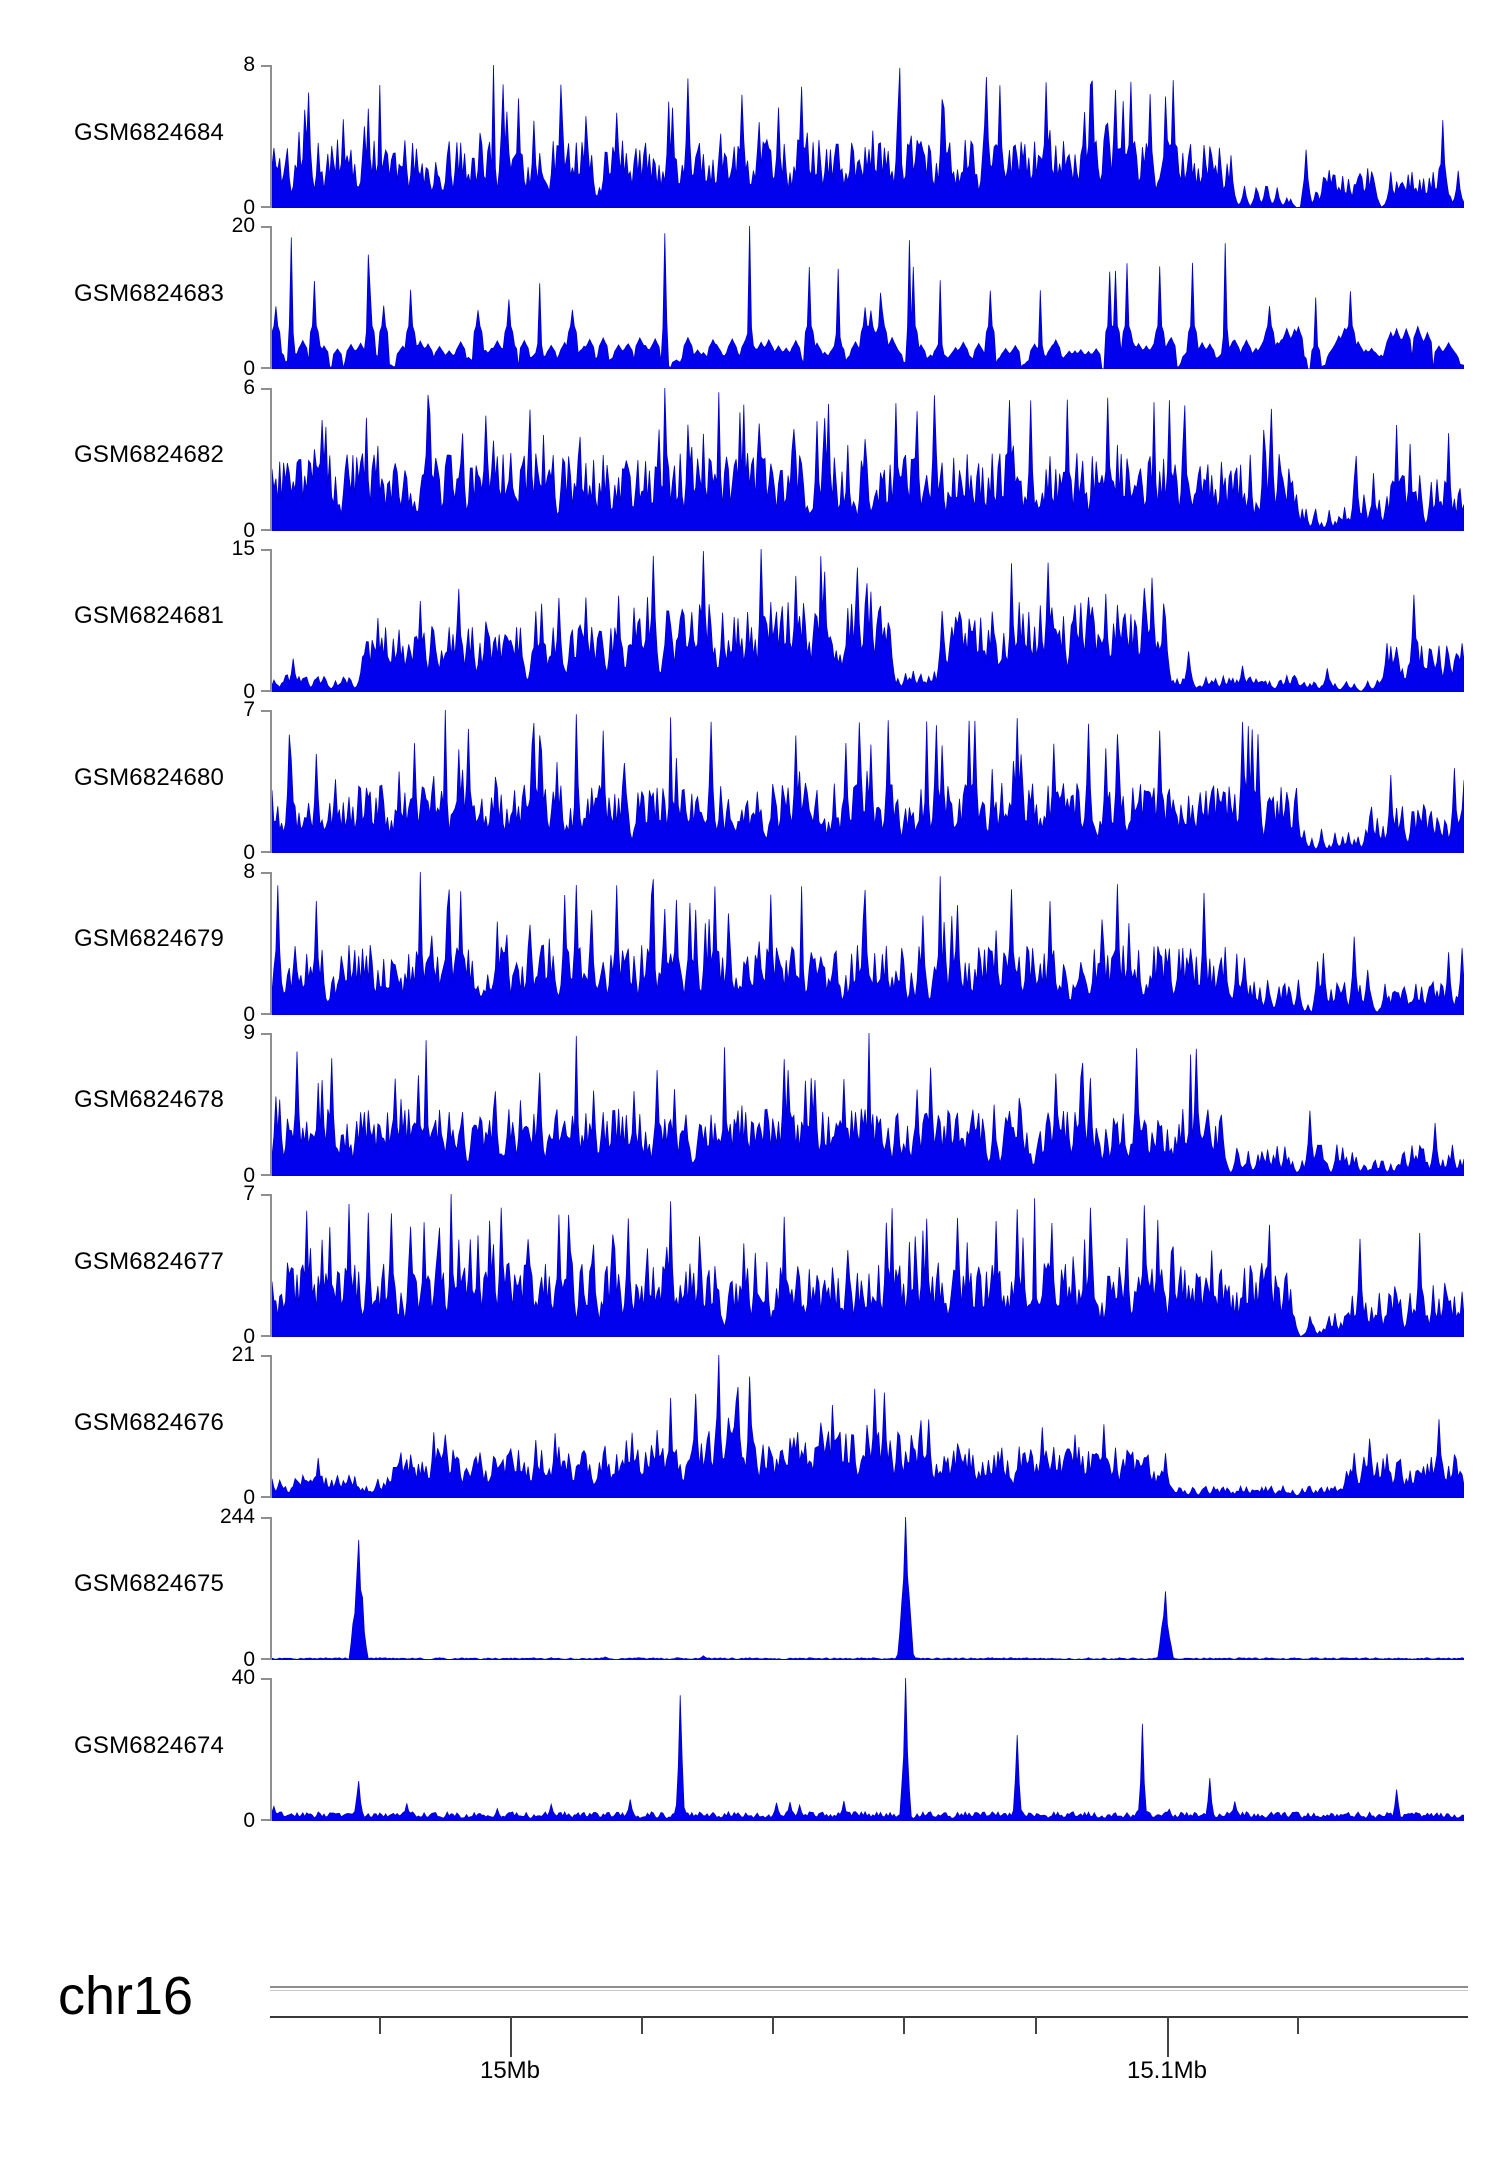 The width and height of the screenshot is (1500, 2170). What do you see at coordinates (126, 1996) in the screenshot?
I see `chromosome-label: chr16` at bounding box center [126, 1996].